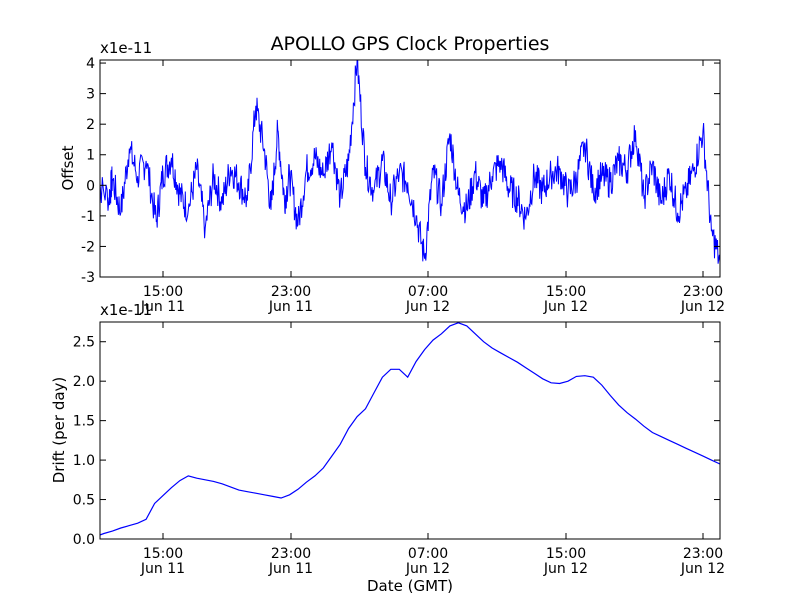 Image resolution: width=800 pixels, height=600 pixels. Describe the element at coordinates (410, 44) in the screenshot. I see `chart-title: APOLLO GPS Clock Properties` at that location.